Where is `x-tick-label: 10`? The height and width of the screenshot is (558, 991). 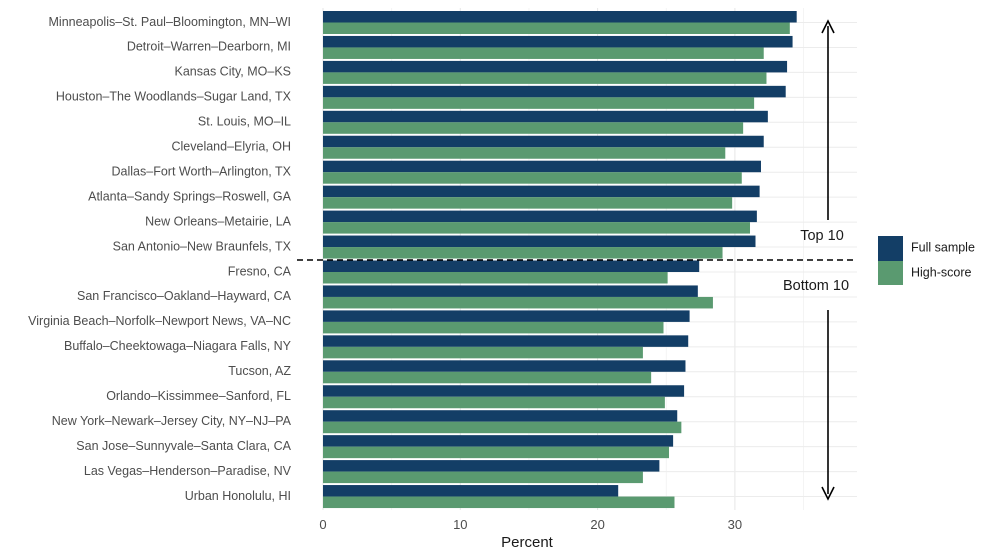 x-tick-label: 10 is located at coordinates (460, 524).